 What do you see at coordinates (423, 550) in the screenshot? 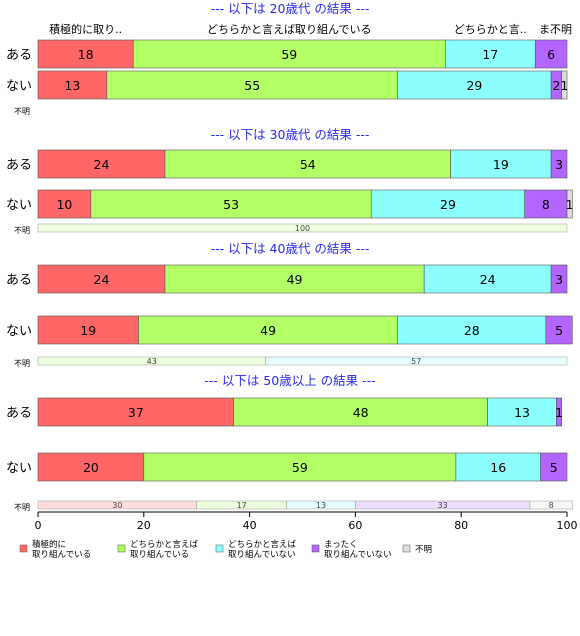
I see `legend-label-4: 不明` at bounding box center [423, 550].